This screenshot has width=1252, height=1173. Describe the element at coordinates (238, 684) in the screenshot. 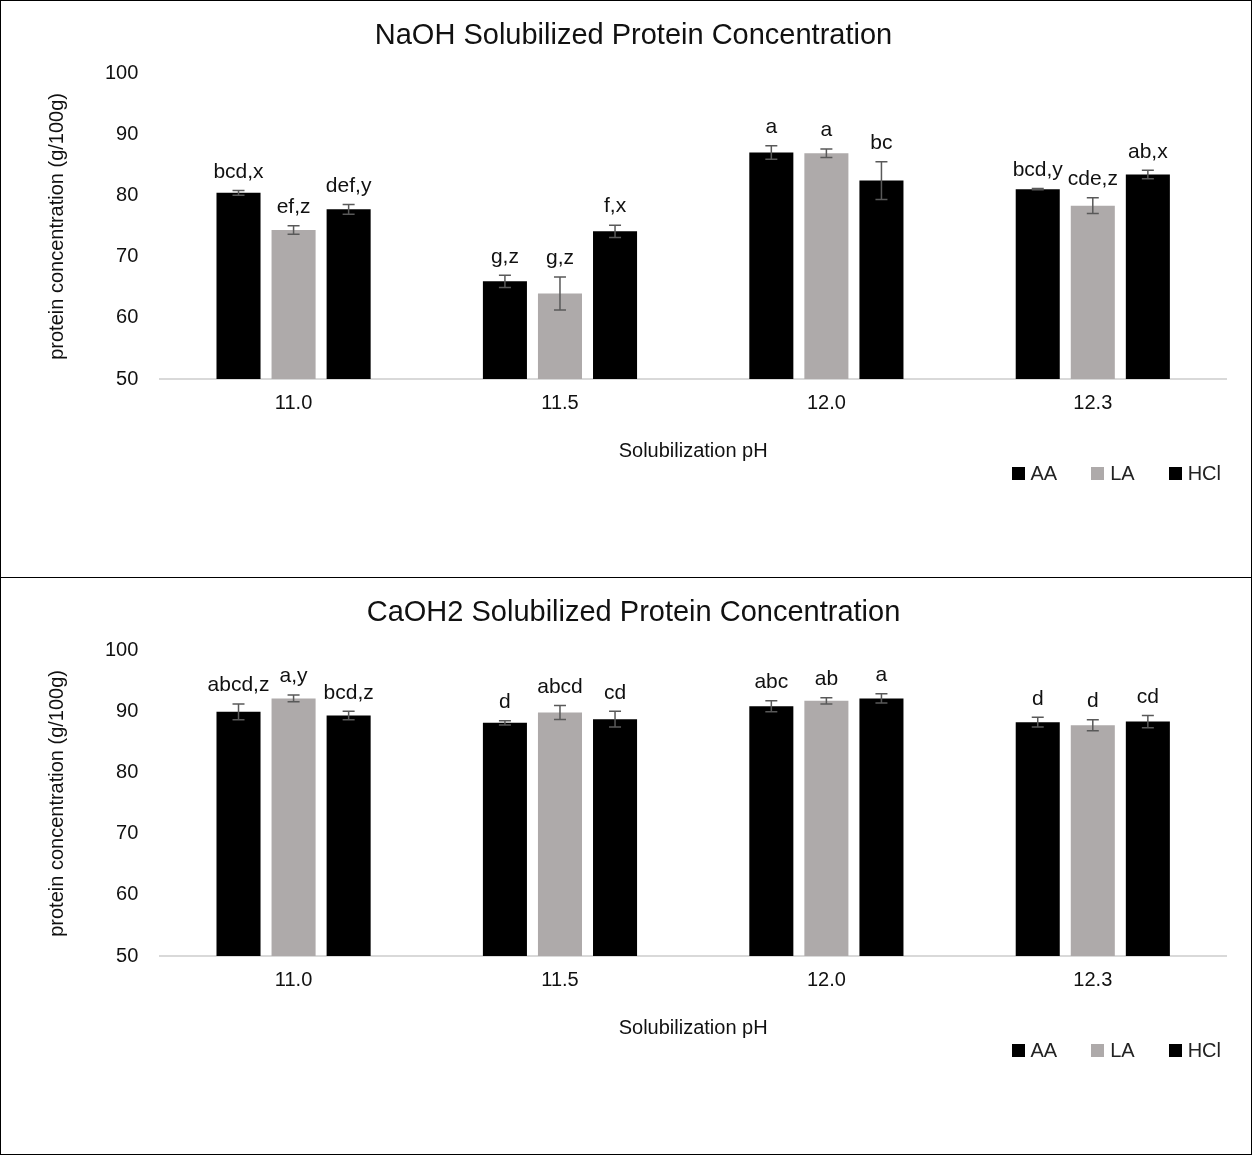

I see `data-label: abcd,z` at that location.